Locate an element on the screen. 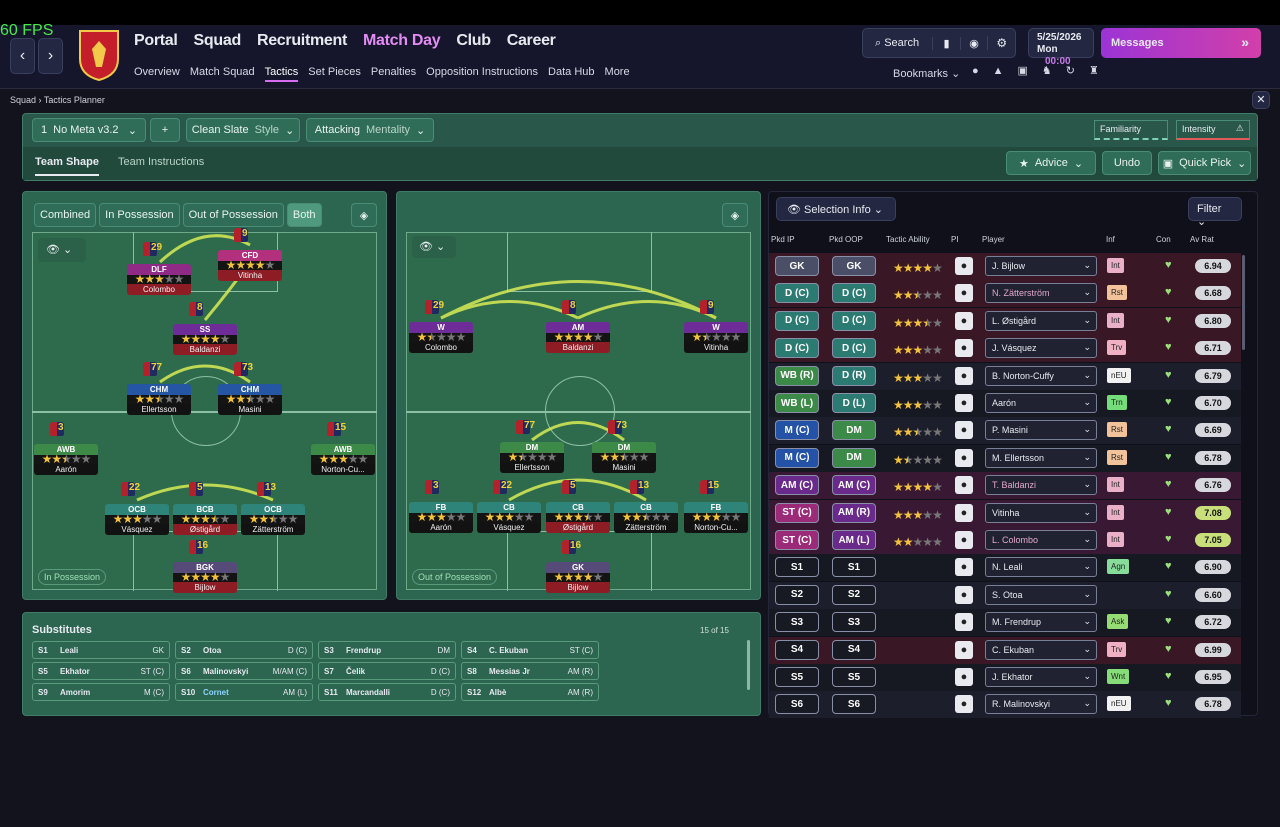 This screenshot has height=827, width=1280. player-card: 29 W ★★★★★ Colombo is located at coordinates (441, 326).